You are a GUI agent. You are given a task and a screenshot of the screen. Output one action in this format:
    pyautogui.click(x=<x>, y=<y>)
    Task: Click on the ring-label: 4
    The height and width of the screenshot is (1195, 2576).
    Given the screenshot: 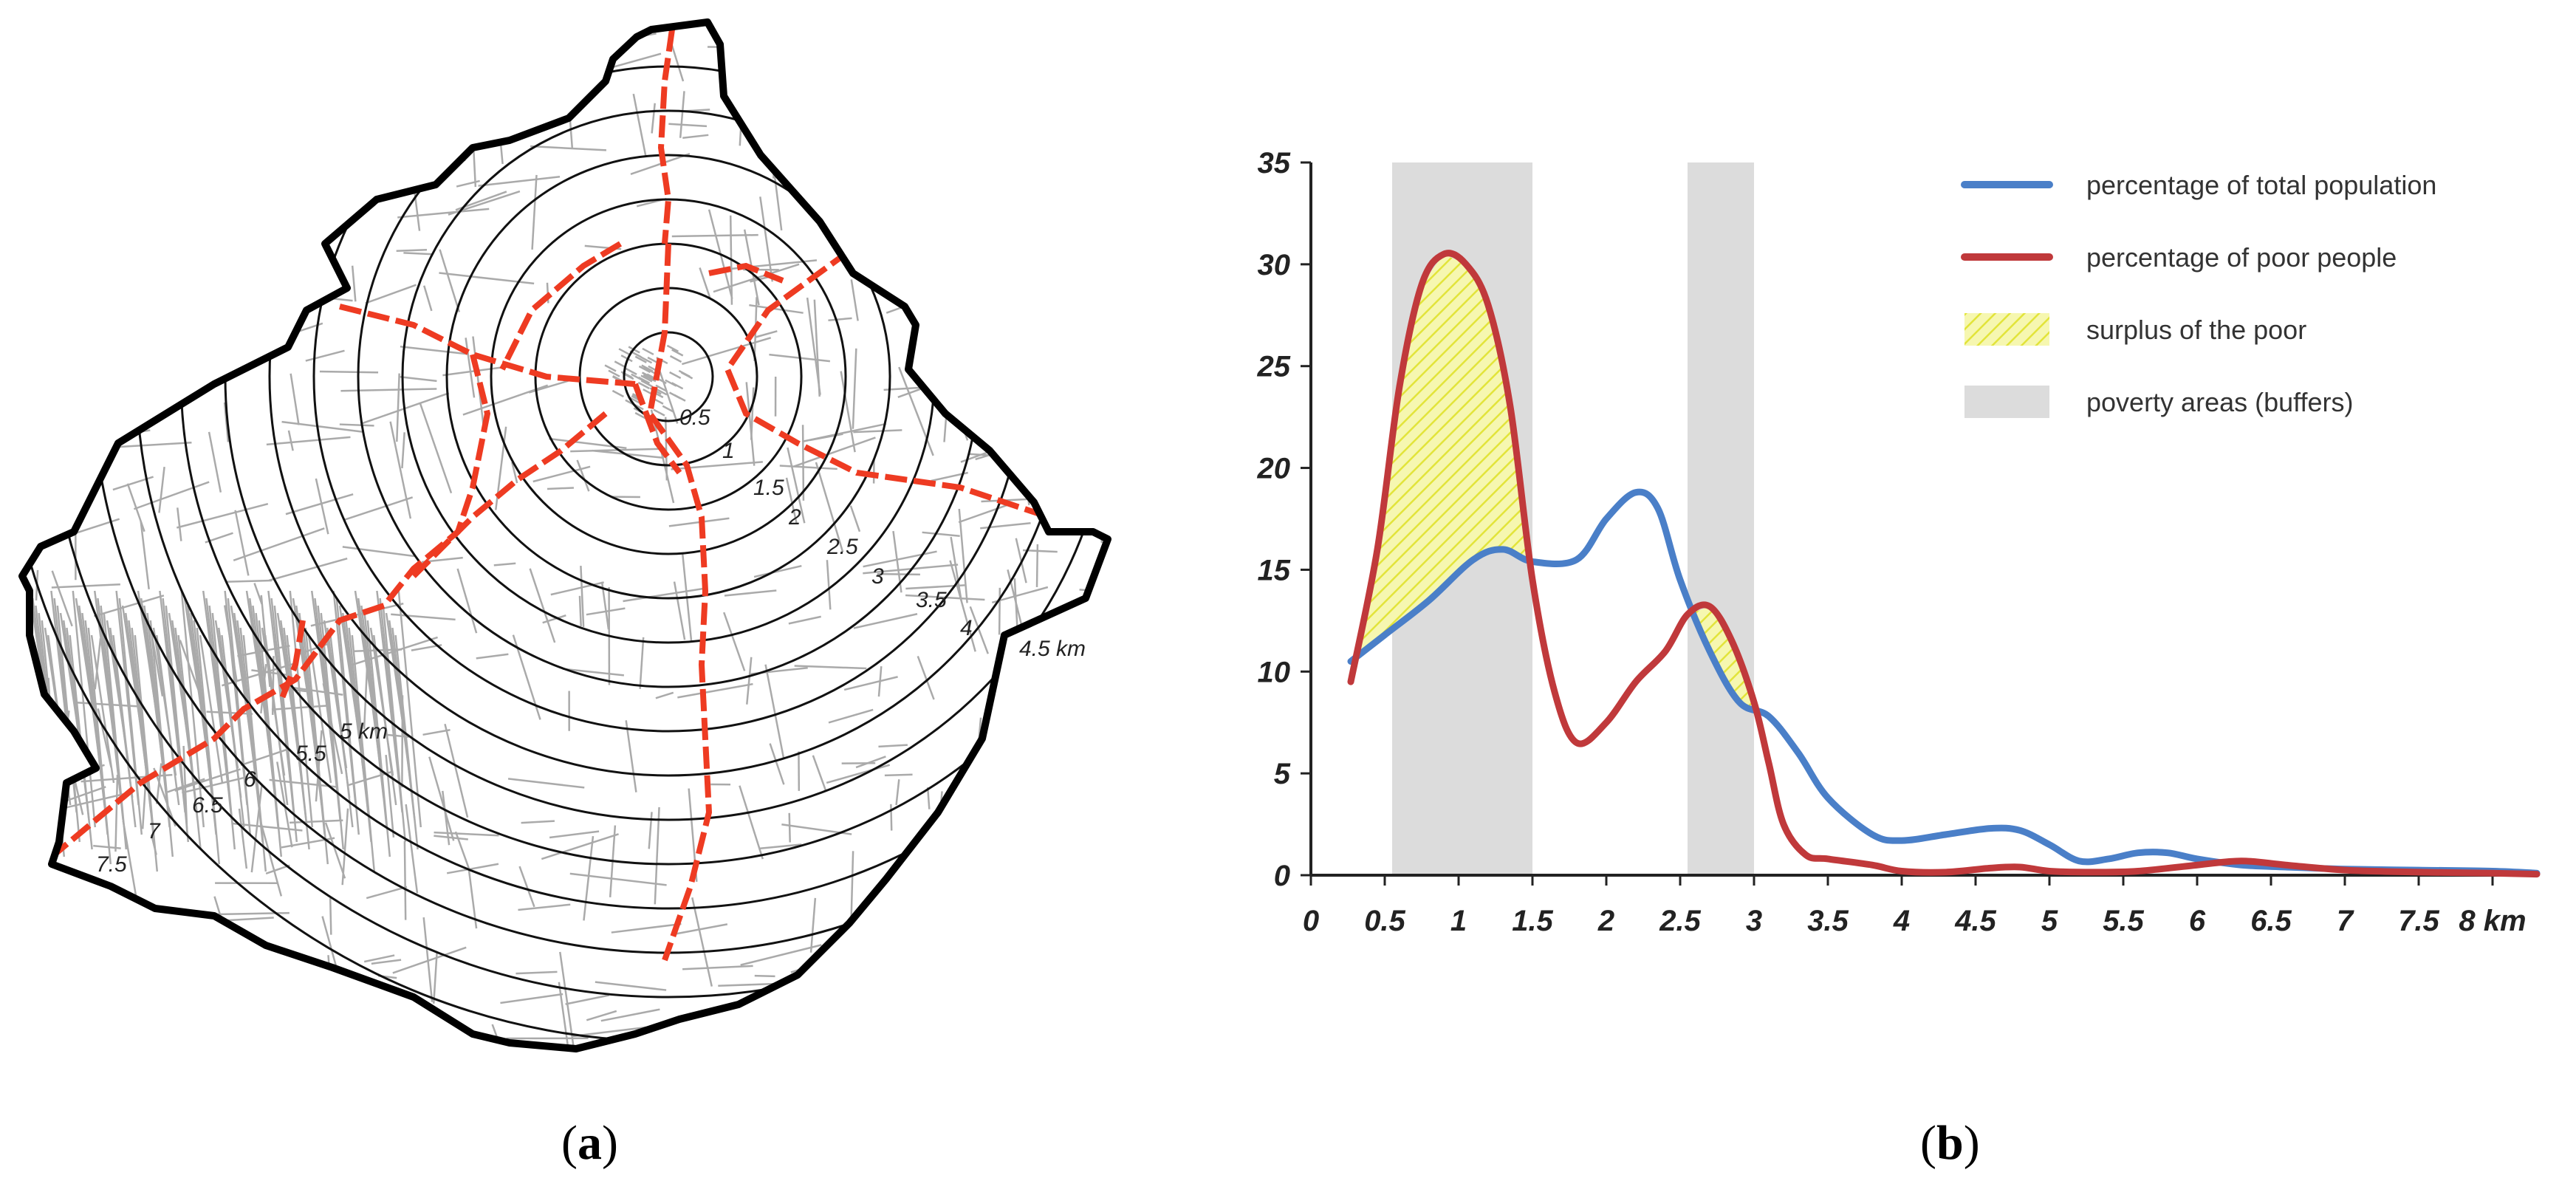 What is the action you would take?
    pyautogui.click(x=966, y=628)
    